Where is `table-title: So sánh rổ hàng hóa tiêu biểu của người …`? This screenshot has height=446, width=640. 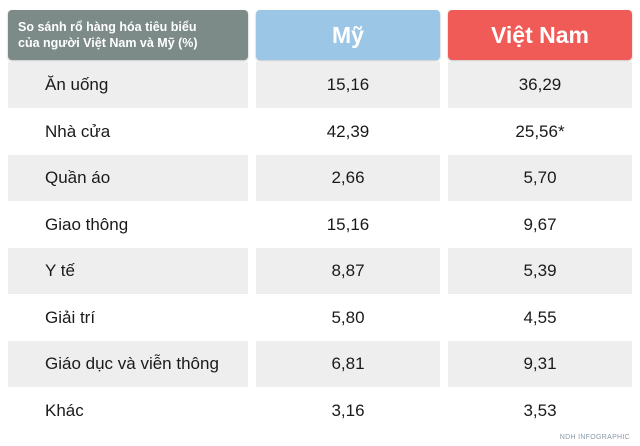 table-title: So sánh rổ hàng hóa tiêu biểu của người … is located at coordinates (103, 35).